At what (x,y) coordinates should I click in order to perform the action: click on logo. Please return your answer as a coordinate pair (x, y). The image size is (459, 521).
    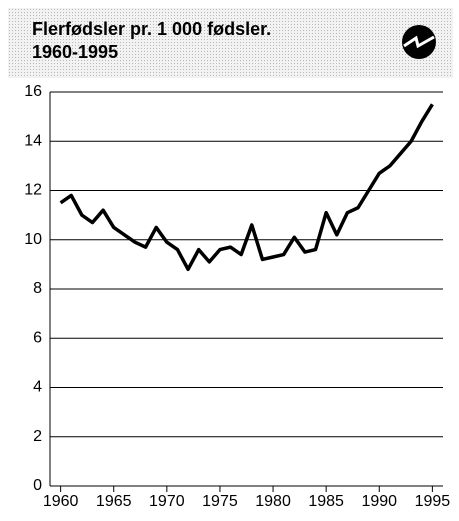
    Looking at the image, I should click on (419, 42).